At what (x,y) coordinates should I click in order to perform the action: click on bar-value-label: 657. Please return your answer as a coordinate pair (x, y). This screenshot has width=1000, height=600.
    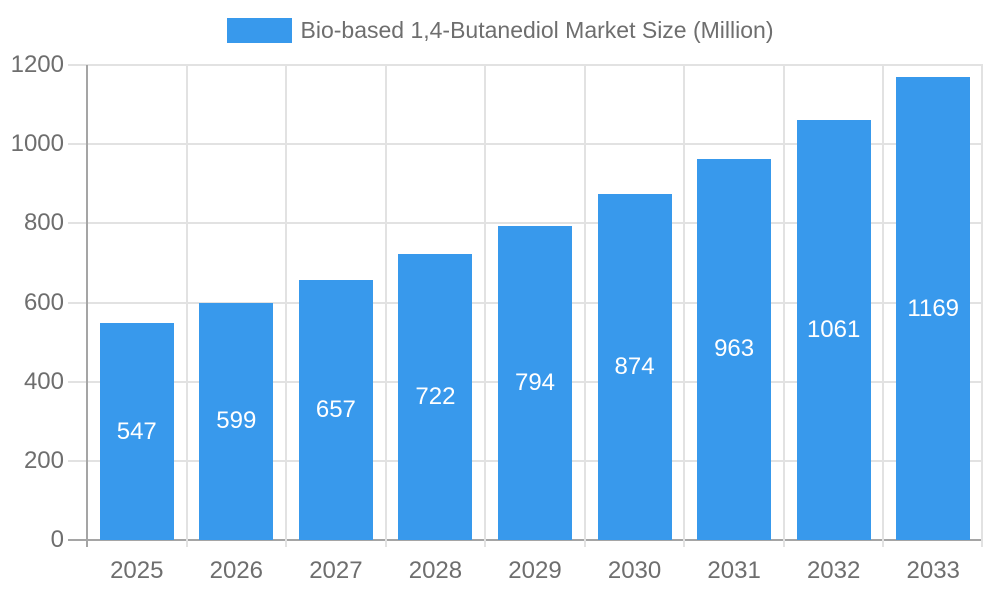
    Looking at the image, I should click on (335, 409).